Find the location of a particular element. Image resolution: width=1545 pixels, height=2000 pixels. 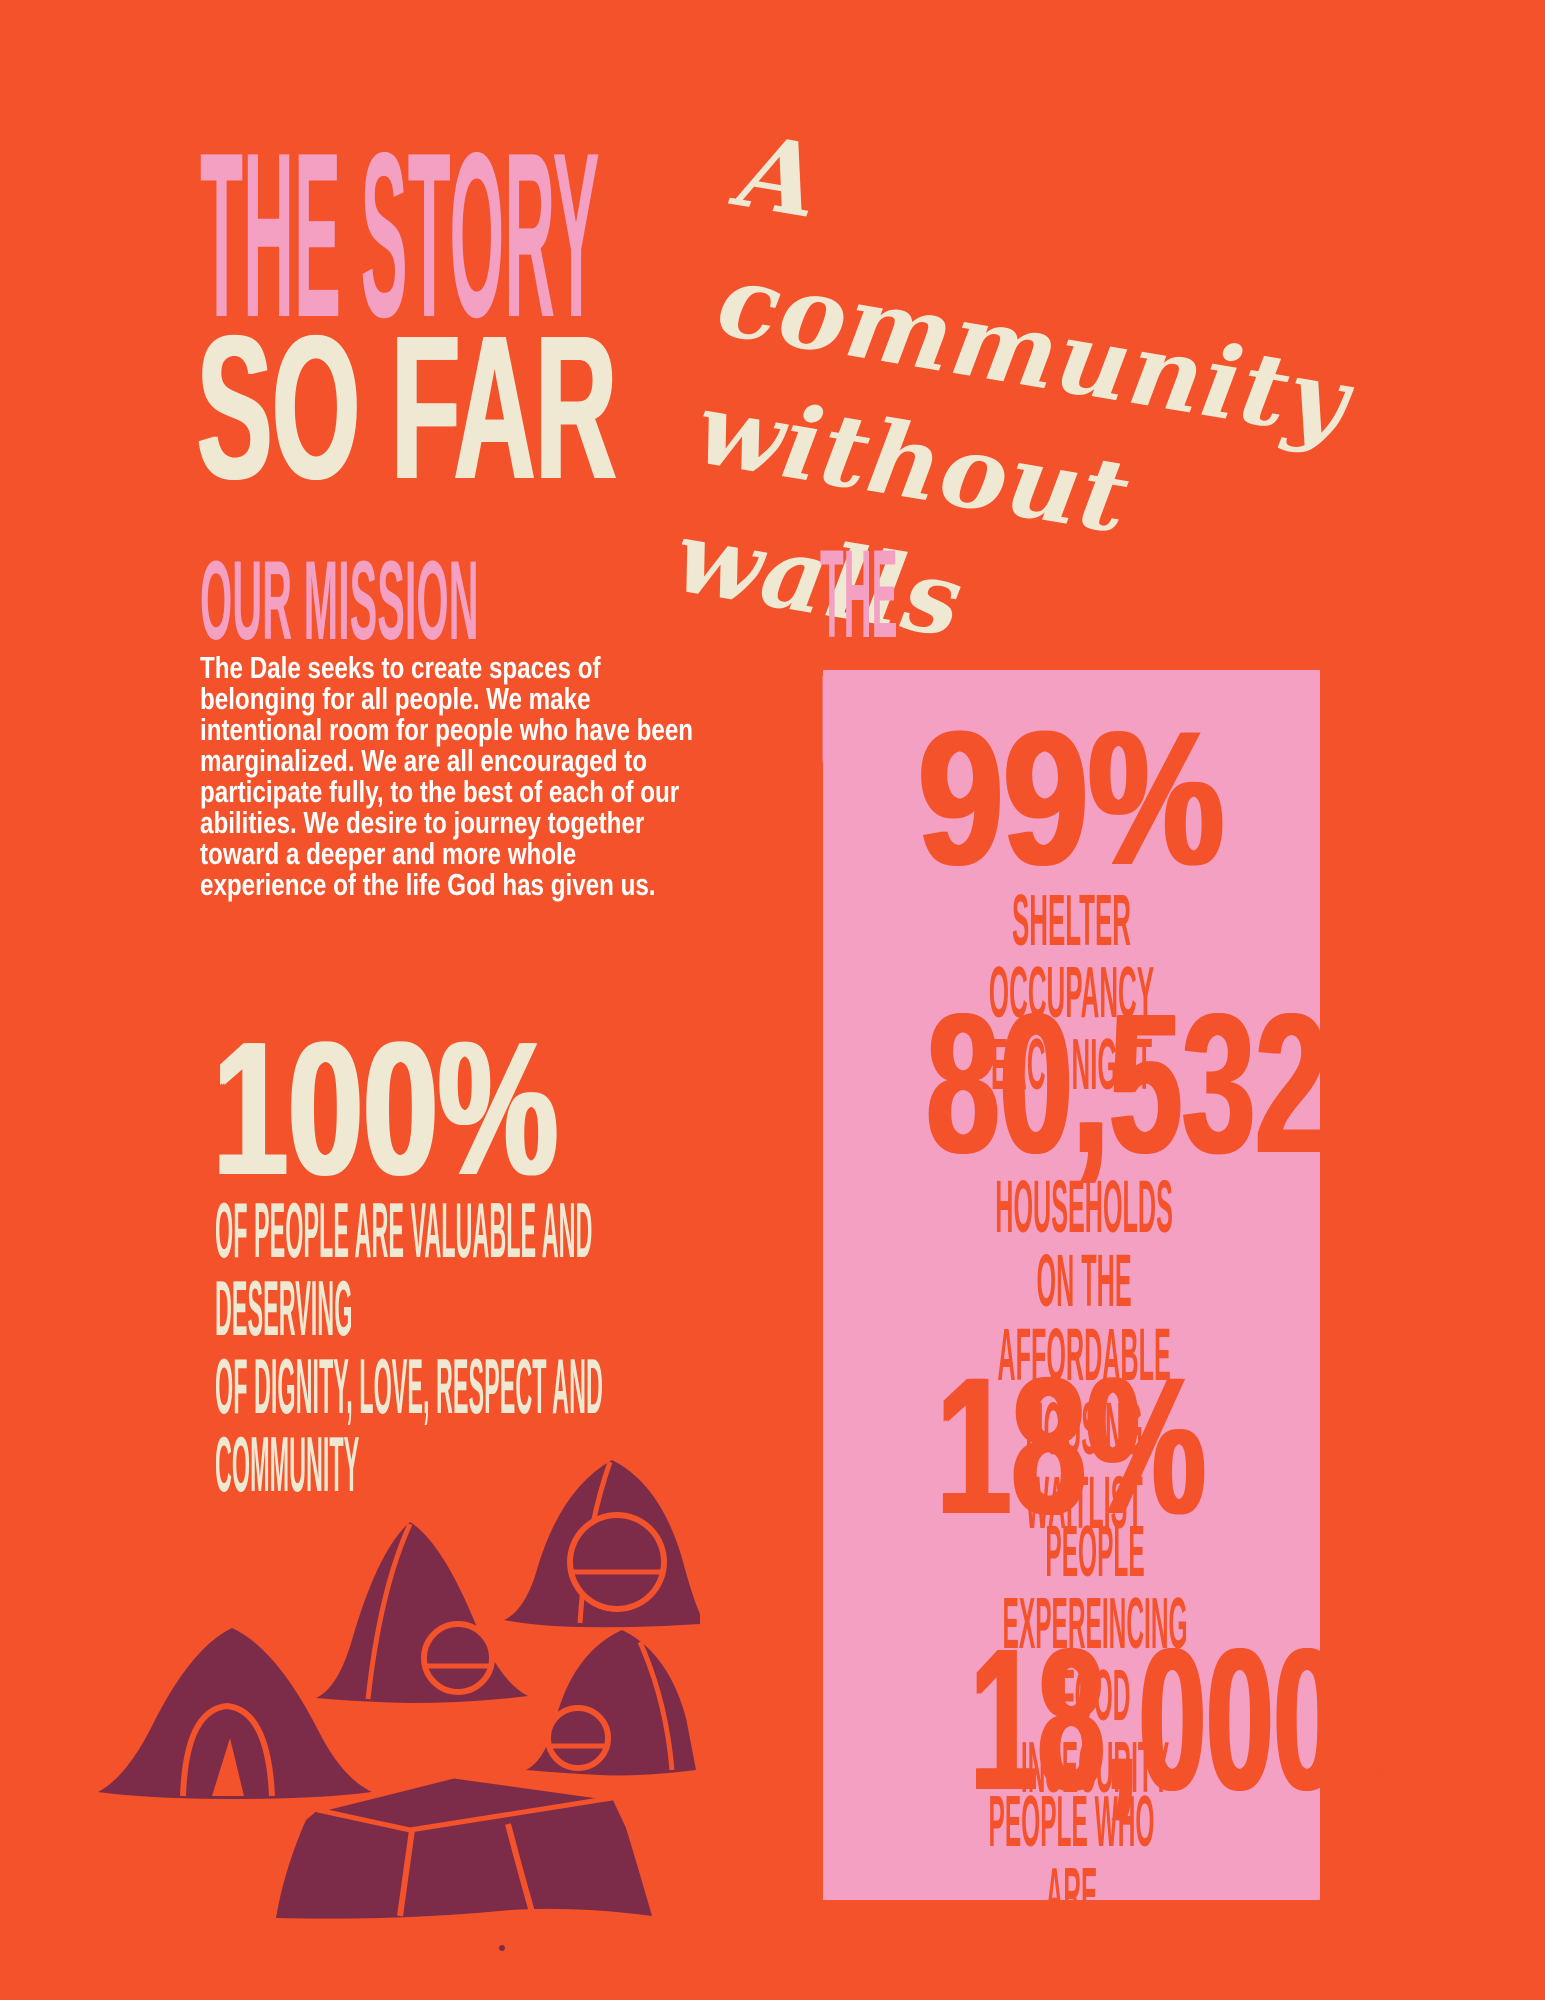

stat-housing-waitlist-value: 80,532 is located at coordinates (1075, 1084).